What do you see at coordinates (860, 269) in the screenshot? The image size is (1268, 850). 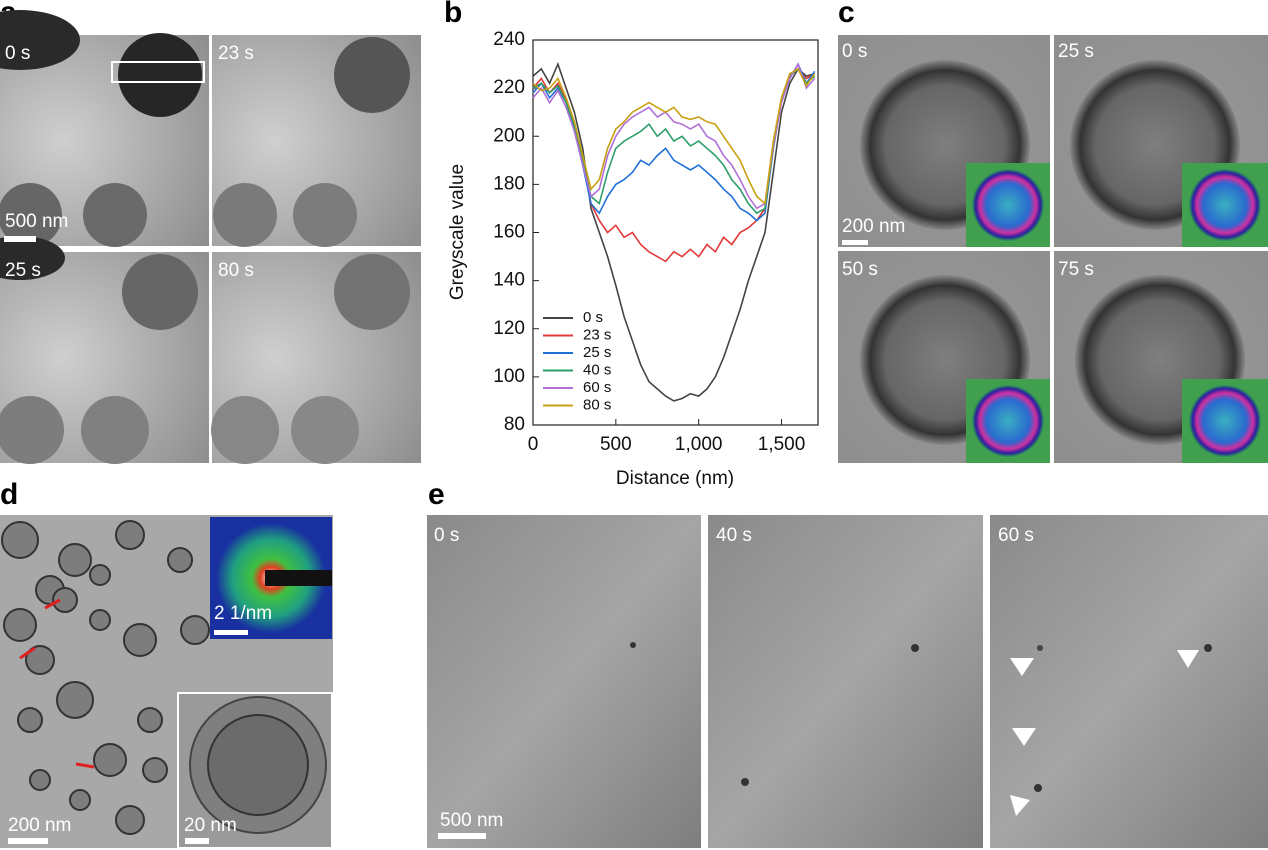 I see `time-label: 50 s` at bounding box center [860, 269].